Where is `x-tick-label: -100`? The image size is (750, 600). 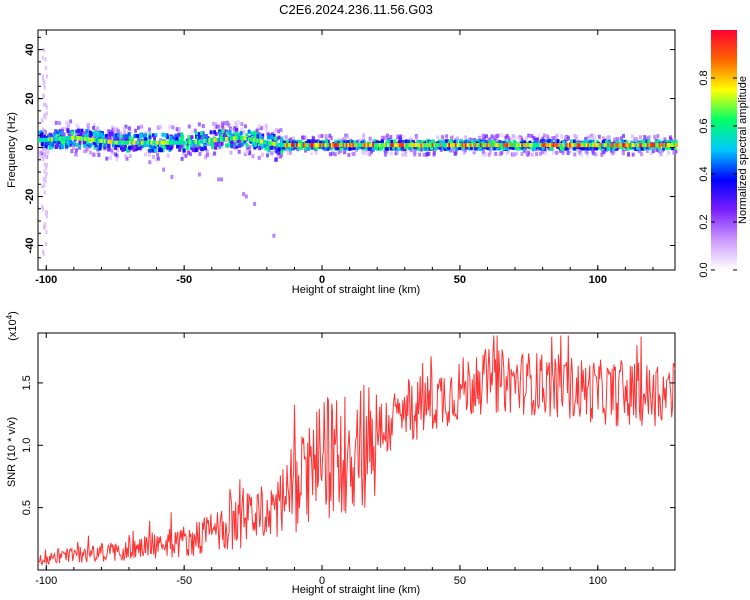
x-tick-label: -100 is located at coordinates (46, 581).